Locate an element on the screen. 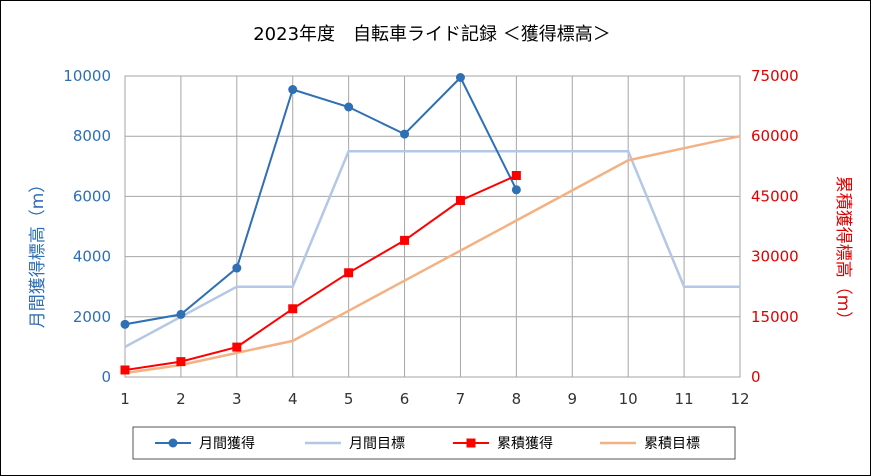 This screenshot has width=871, height=476. y-left-tick-label: 2000 is located at coordinates (92, 317).